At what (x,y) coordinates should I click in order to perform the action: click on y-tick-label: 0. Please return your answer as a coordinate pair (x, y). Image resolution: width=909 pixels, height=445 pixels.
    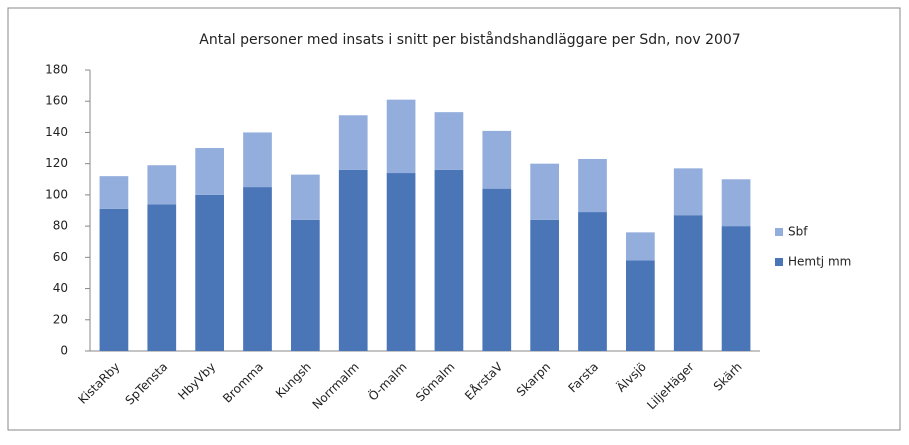
    Looking at the image, I should click on (64, 351).